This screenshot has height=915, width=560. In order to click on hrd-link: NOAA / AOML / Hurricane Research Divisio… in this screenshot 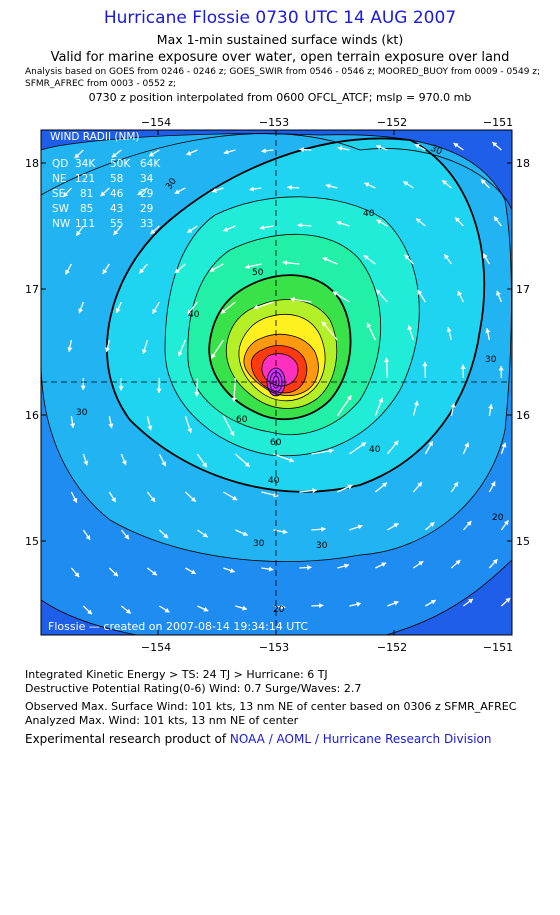, I will do `click(360, 739)`.